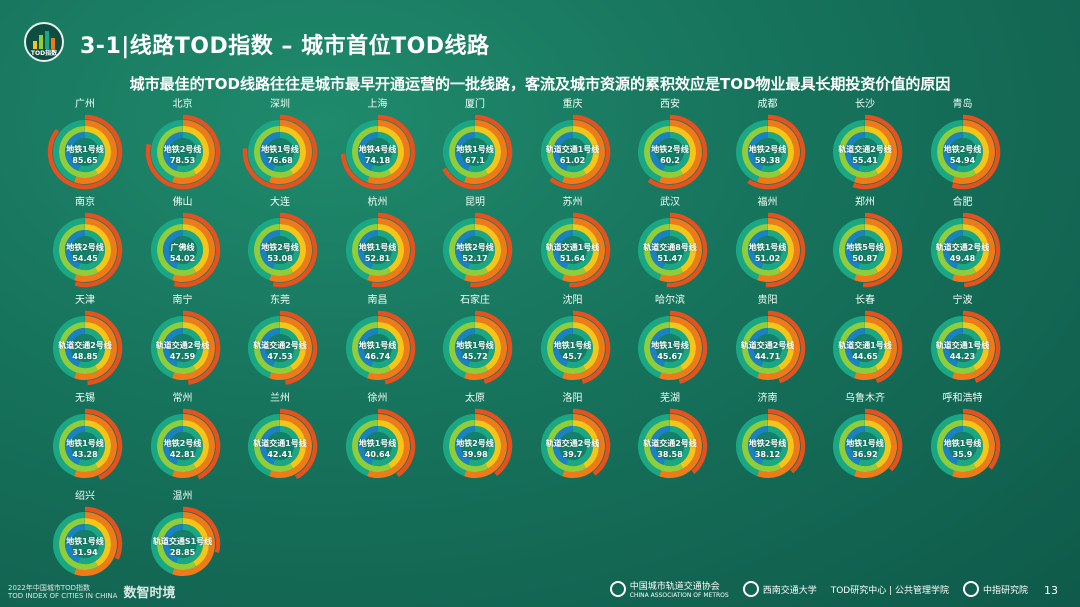 The width and height of the screenshot is (1080, 607). What do you see at coordinates (572, 247) in the screenshot?
I see `line-name: 轨道交通1号线` at bounding box center [572, 247].